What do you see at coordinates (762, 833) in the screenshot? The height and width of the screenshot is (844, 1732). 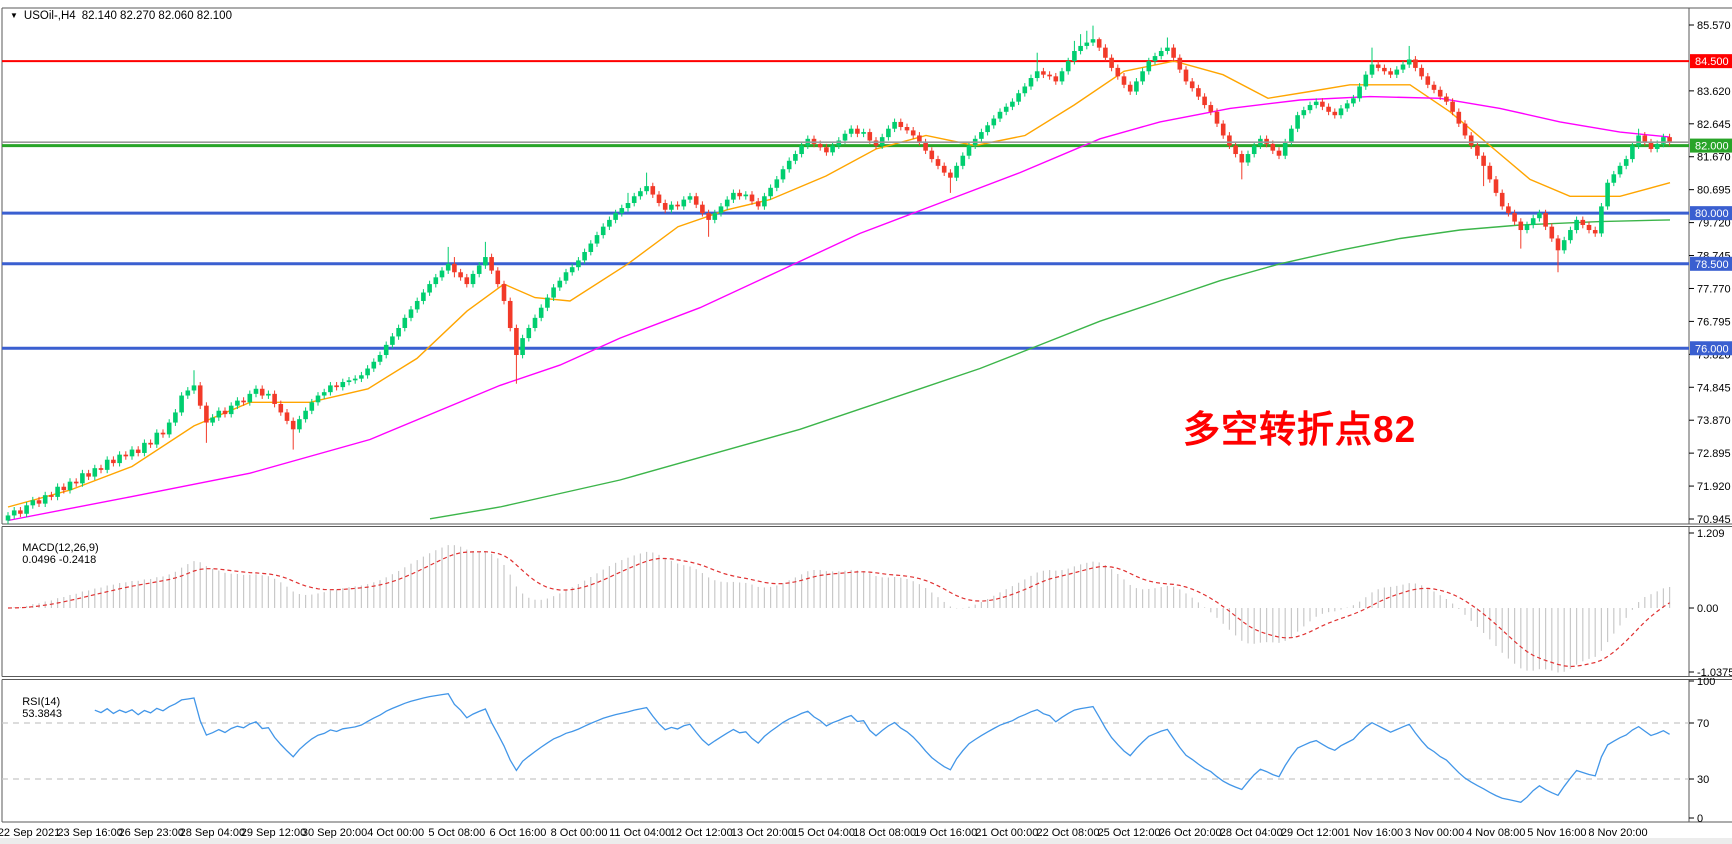 I see `svg-text: 13 Oct 20:00` at bounding box center [762, 833].